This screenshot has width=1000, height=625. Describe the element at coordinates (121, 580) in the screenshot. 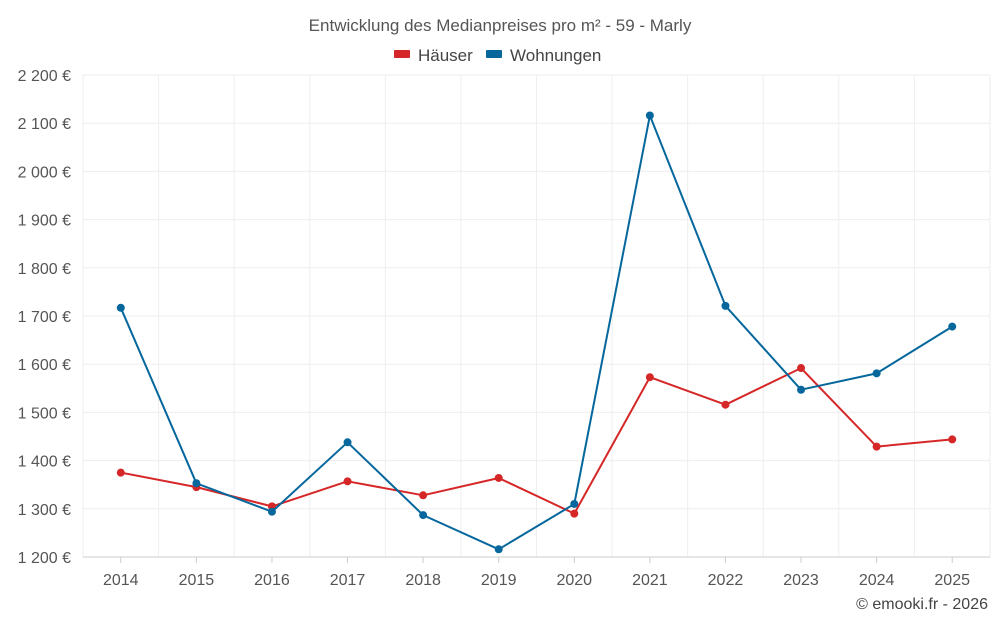

I see `x-tick-label: 2014` at that location.